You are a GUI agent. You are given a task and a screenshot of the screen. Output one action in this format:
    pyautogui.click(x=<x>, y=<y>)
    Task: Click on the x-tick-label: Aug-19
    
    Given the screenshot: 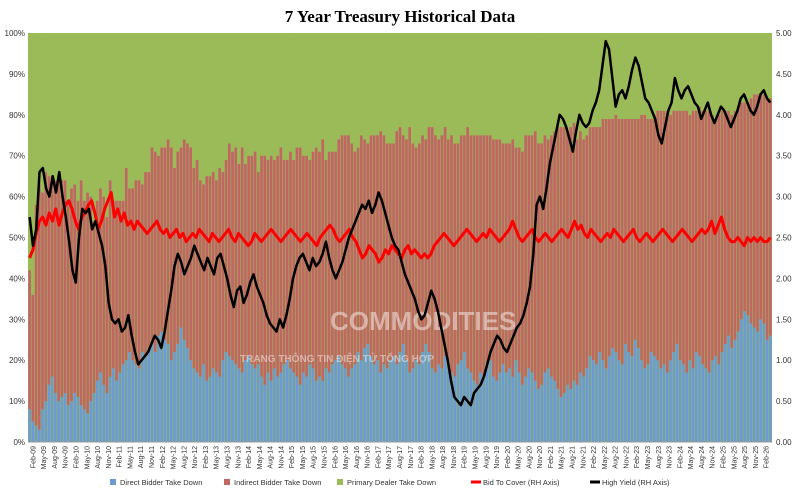 What is the action you would take?
    pyautogui.click(x=486, y=457)
    